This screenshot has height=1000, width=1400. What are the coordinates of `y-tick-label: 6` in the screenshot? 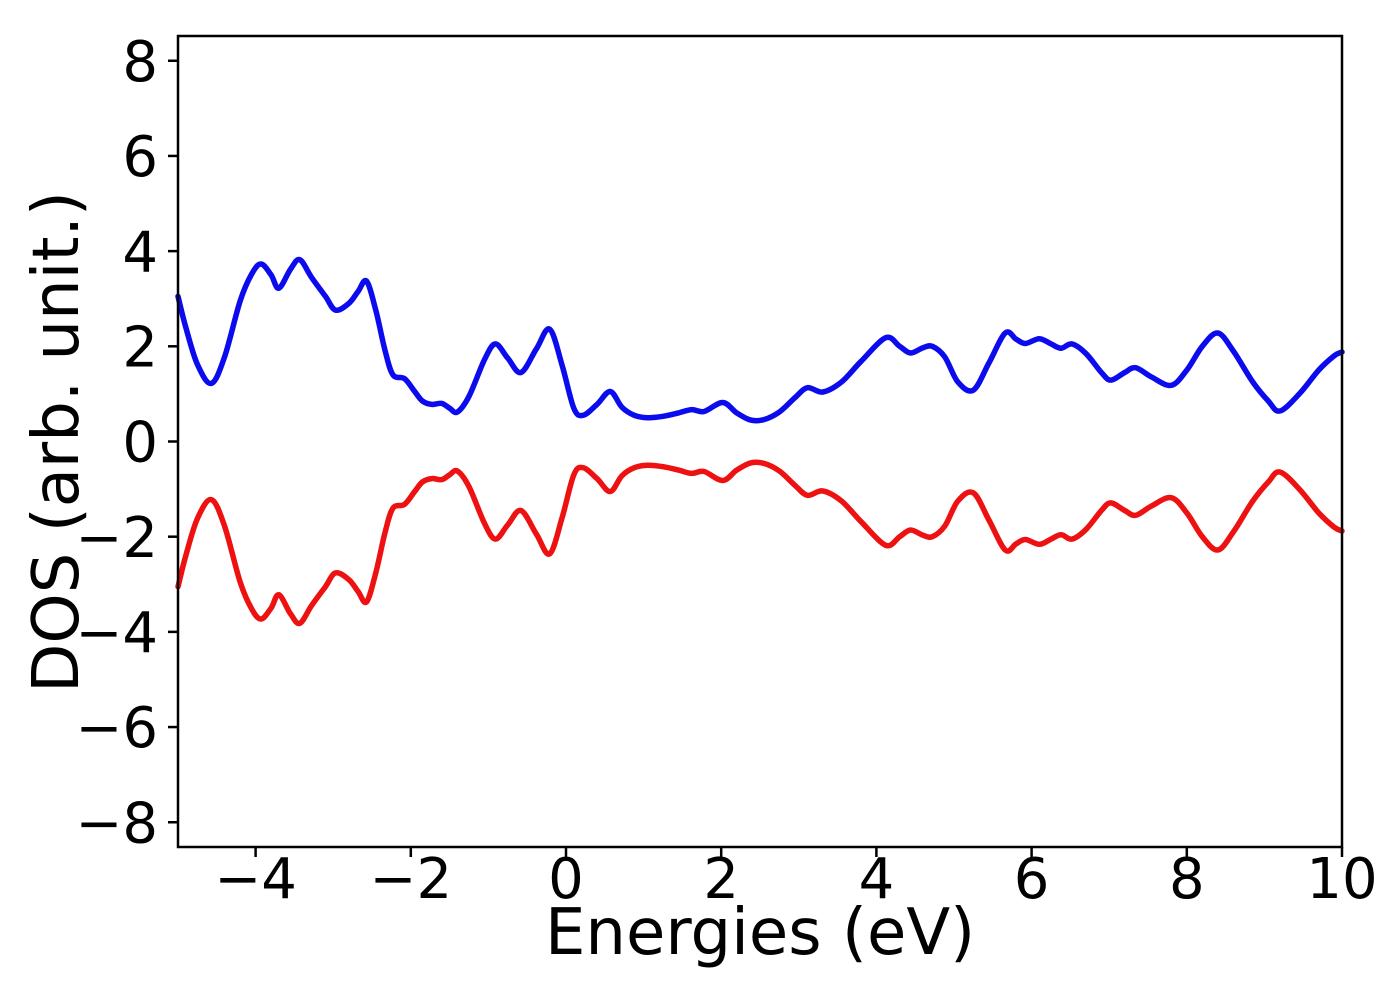 It's located at (140, 157).